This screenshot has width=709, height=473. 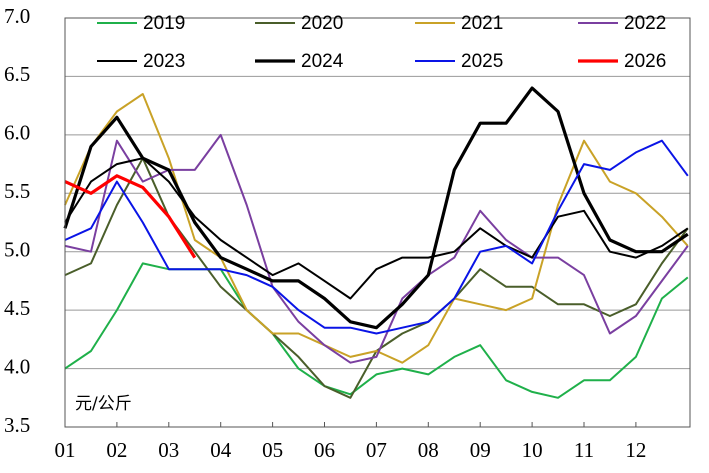 I want to click on x-tick-label: 02, so click(x=116, y=450).